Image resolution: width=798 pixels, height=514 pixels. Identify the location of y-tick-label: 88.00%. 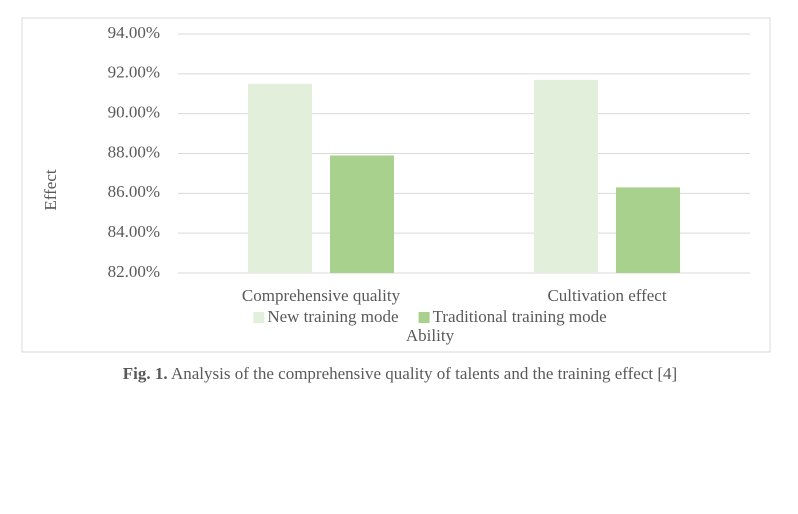
(134, 151).